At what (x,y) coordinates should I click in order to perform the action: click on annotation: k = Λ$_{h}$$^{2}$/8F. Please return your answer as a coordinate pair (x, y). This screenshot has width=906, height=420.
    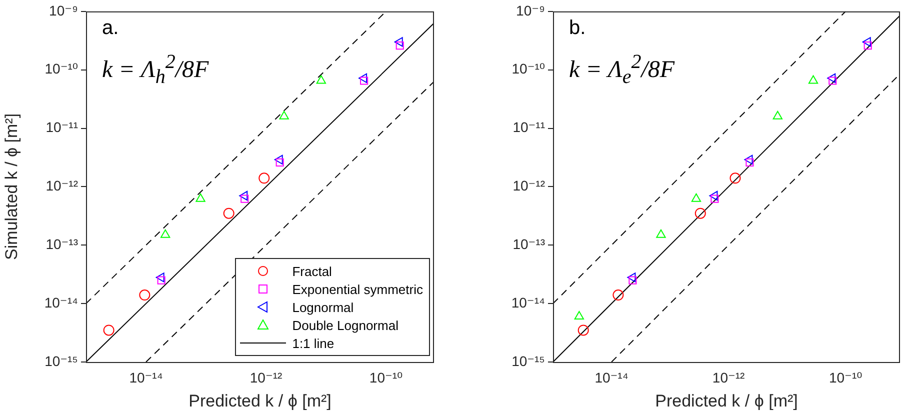
    Looking at the image, I should click on (155, 70).